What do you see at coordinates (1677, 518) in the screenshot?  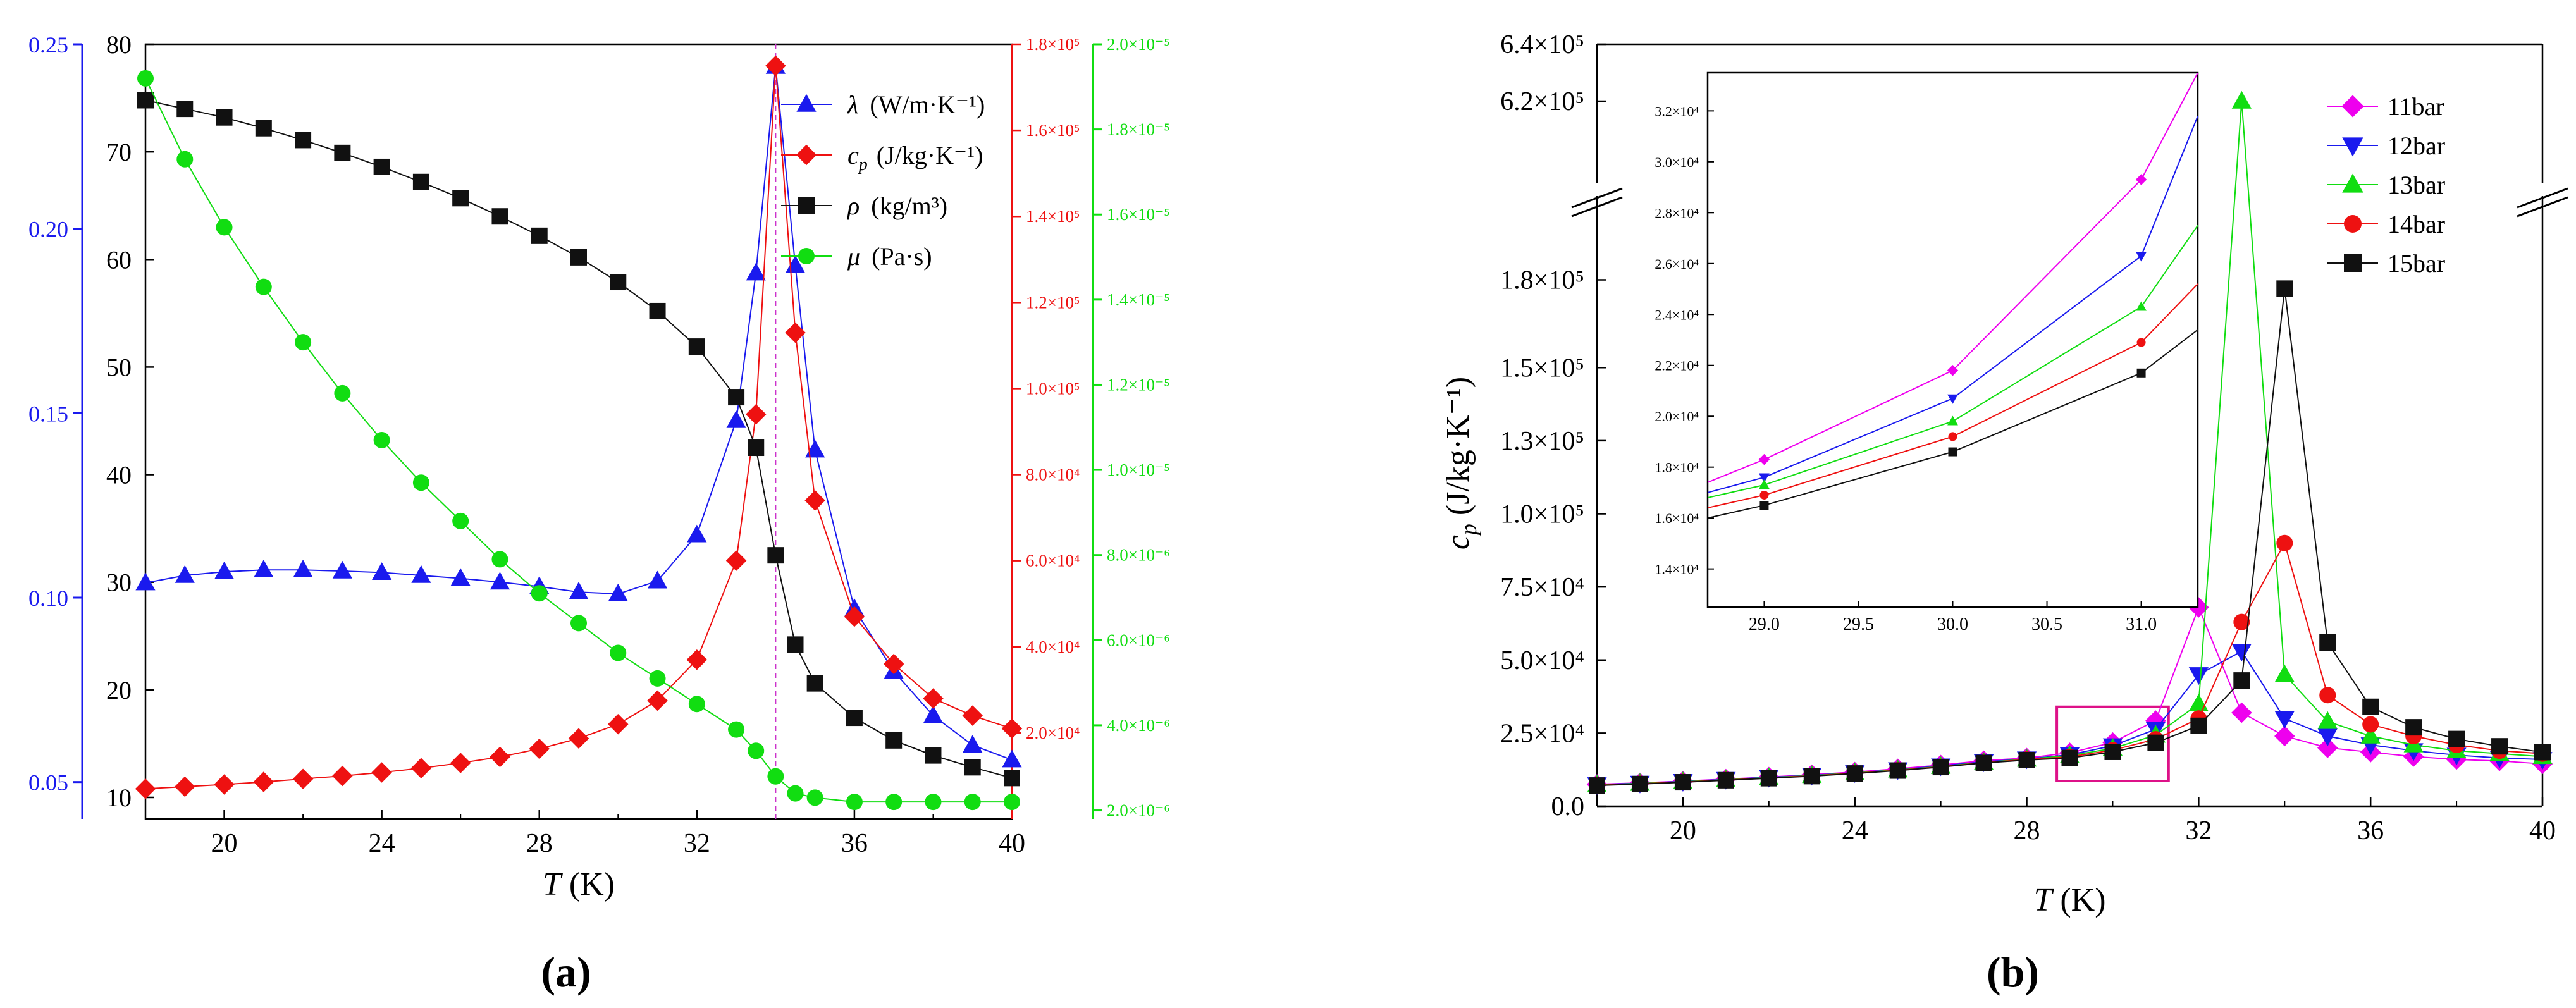 I see `inset-y-tick-label: 1.6×10⁴` at bounding box center [1677, 518].